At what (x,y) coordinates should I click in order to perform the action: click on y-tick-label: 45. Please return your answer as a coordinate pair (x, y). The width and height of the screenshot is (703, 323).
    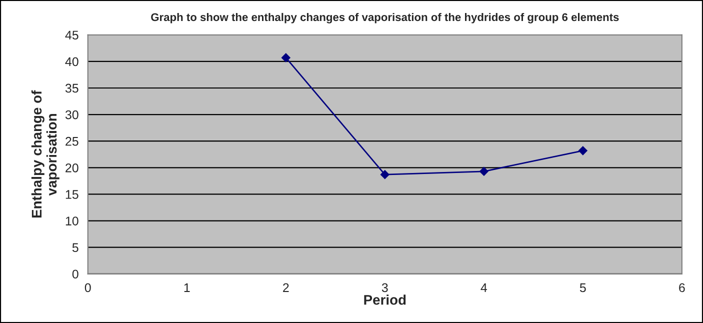
    Looking at the image, I should click on (71, 35).